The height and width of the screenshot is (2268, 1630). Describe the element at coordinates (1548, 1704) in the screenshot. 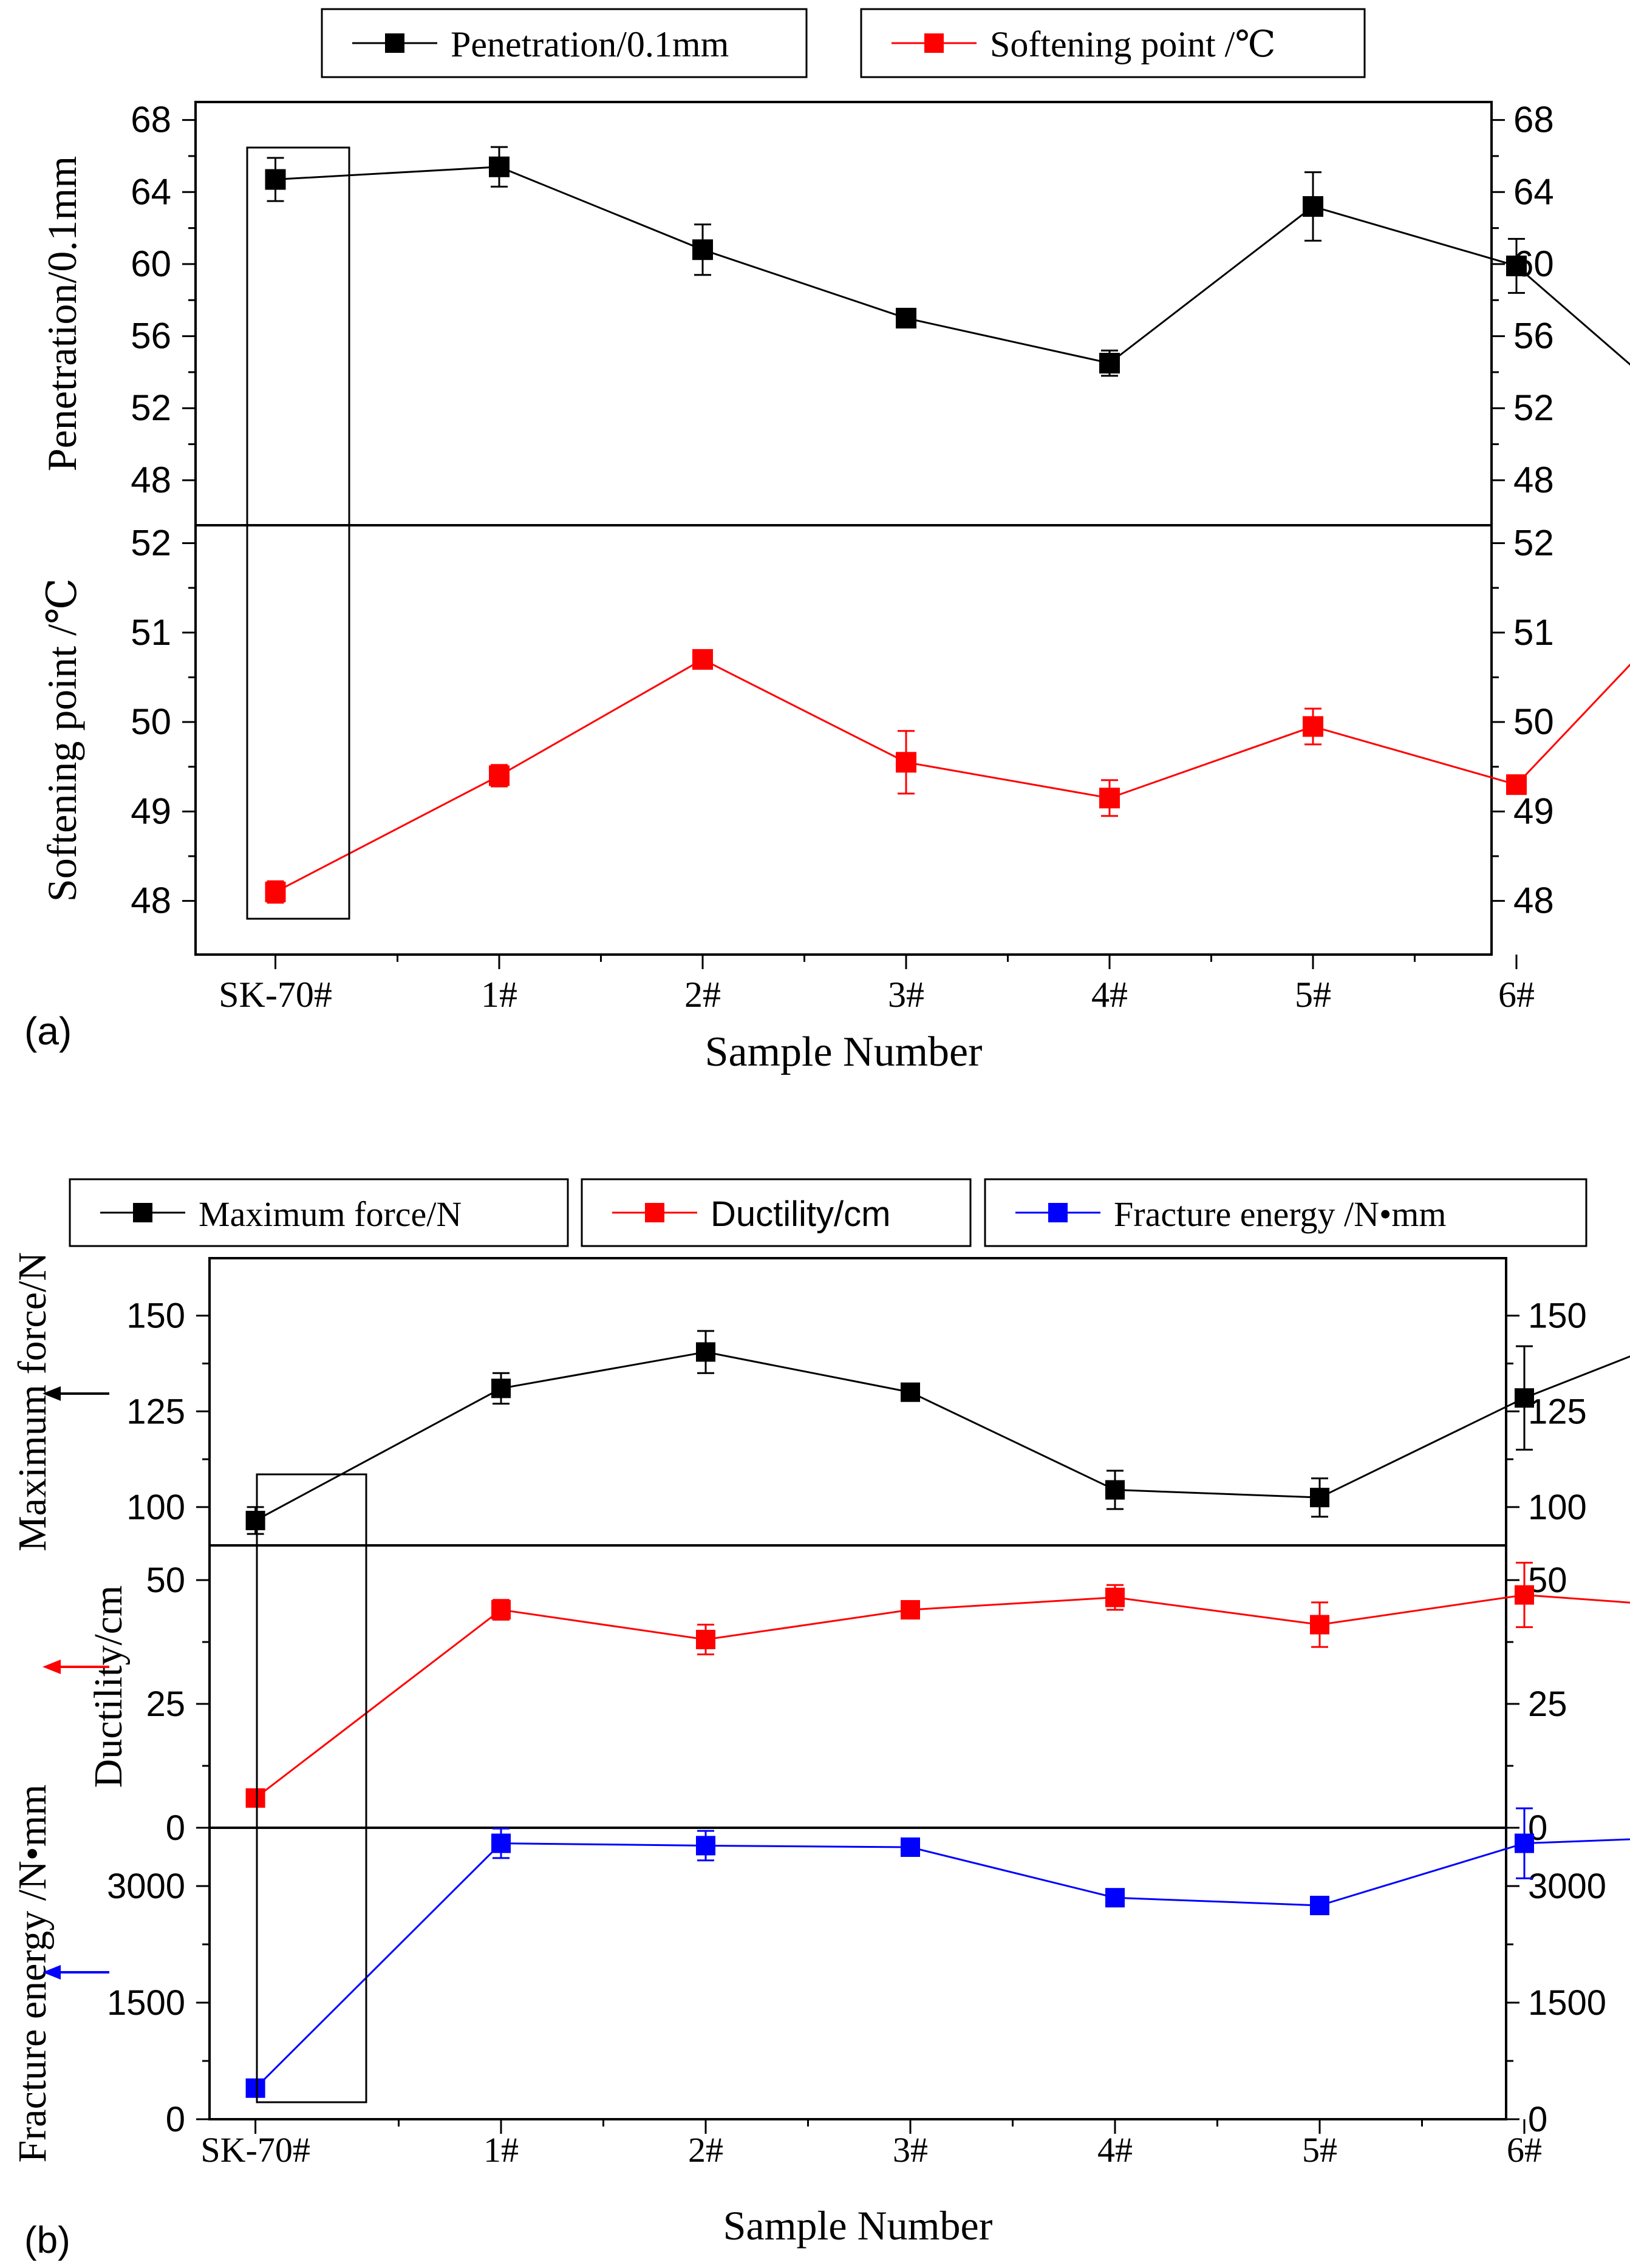

I see `y-tick-label-right: 25` at that location.